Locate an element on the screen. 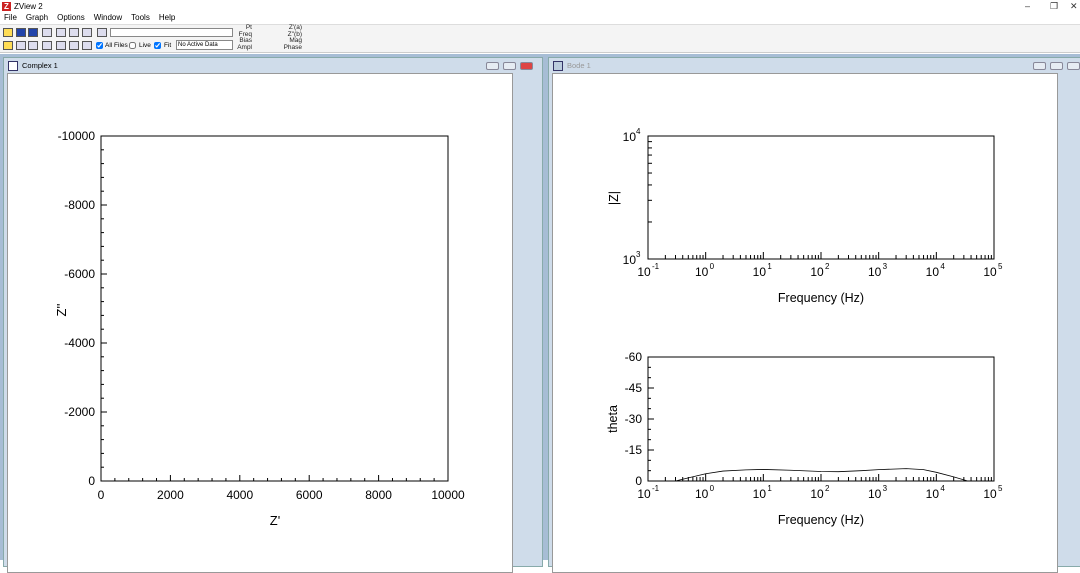  y-tick-label: -45 is located at coordinates (634, 388).